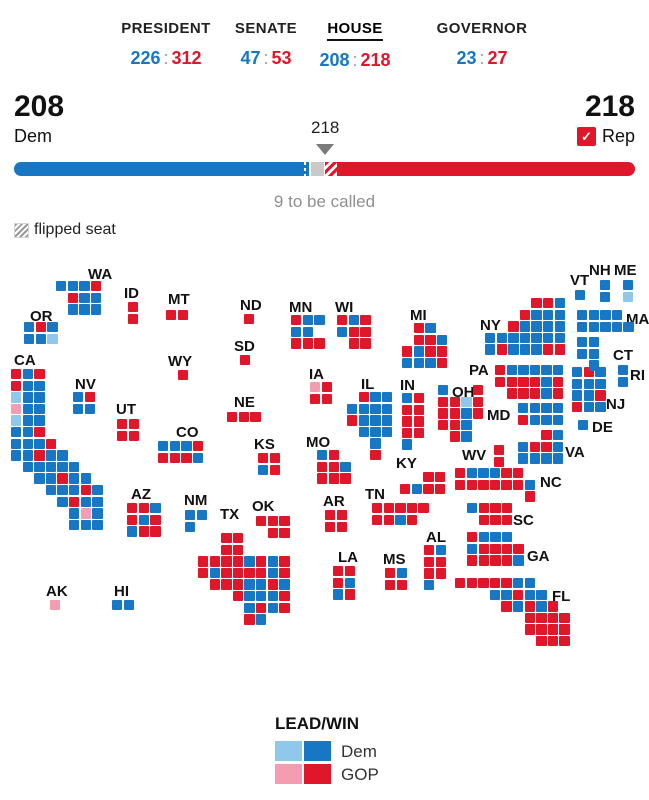  What do you see at coordinates (407, 421) in the screenshot?
I see `district-square-in` at bounding box center [407, 421].